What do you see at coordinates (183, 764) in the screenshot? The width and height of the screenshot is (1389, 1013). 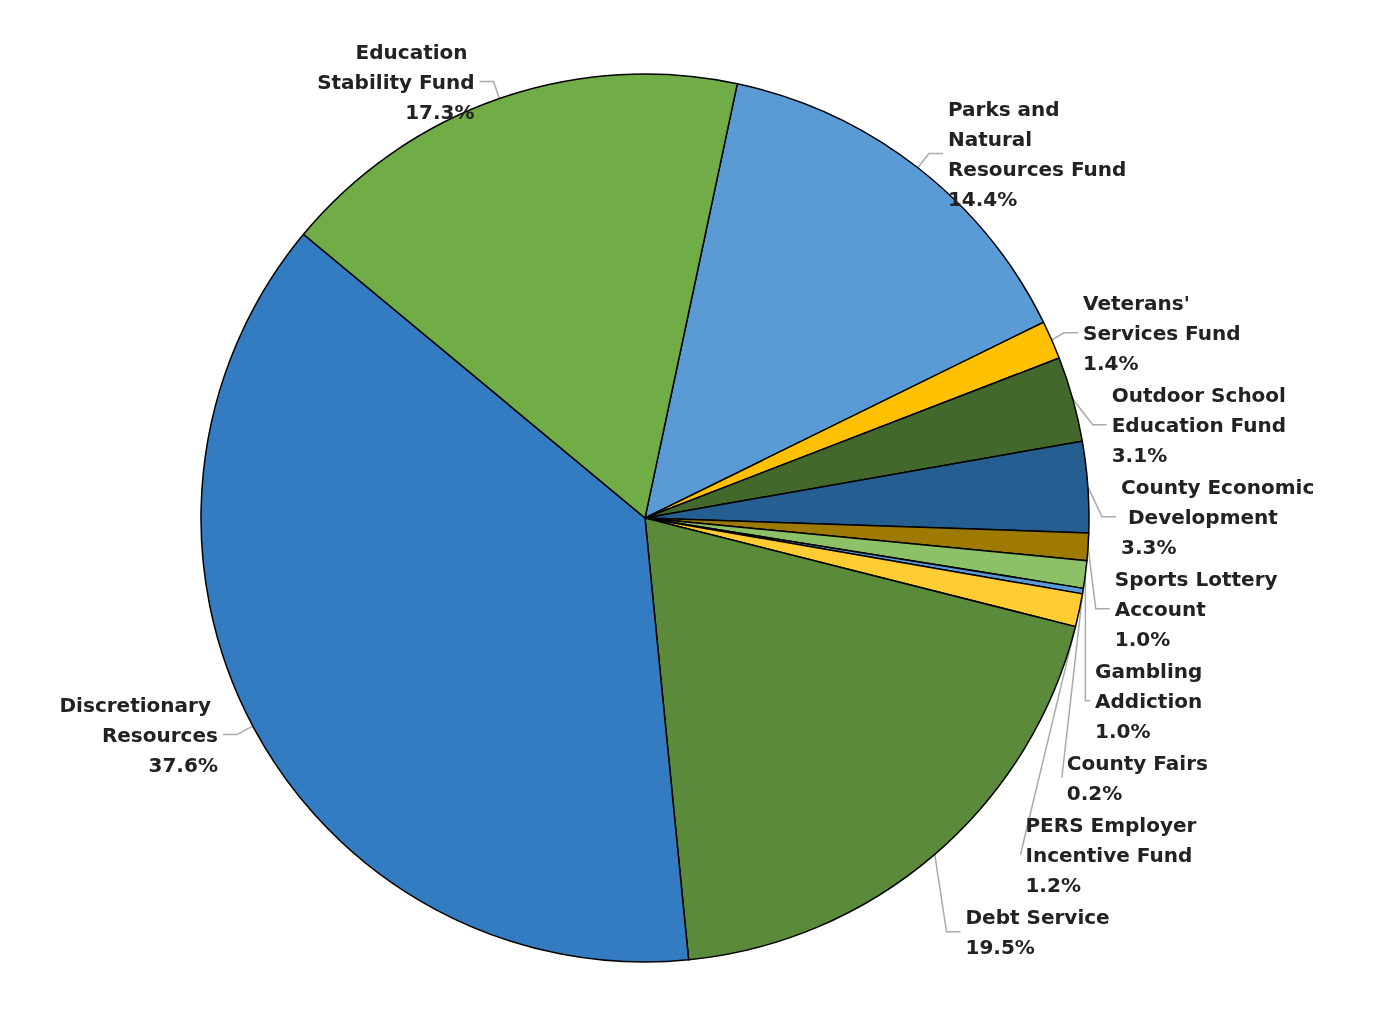 I see `data-label: 37.6%` at bounding box center [183, 764].